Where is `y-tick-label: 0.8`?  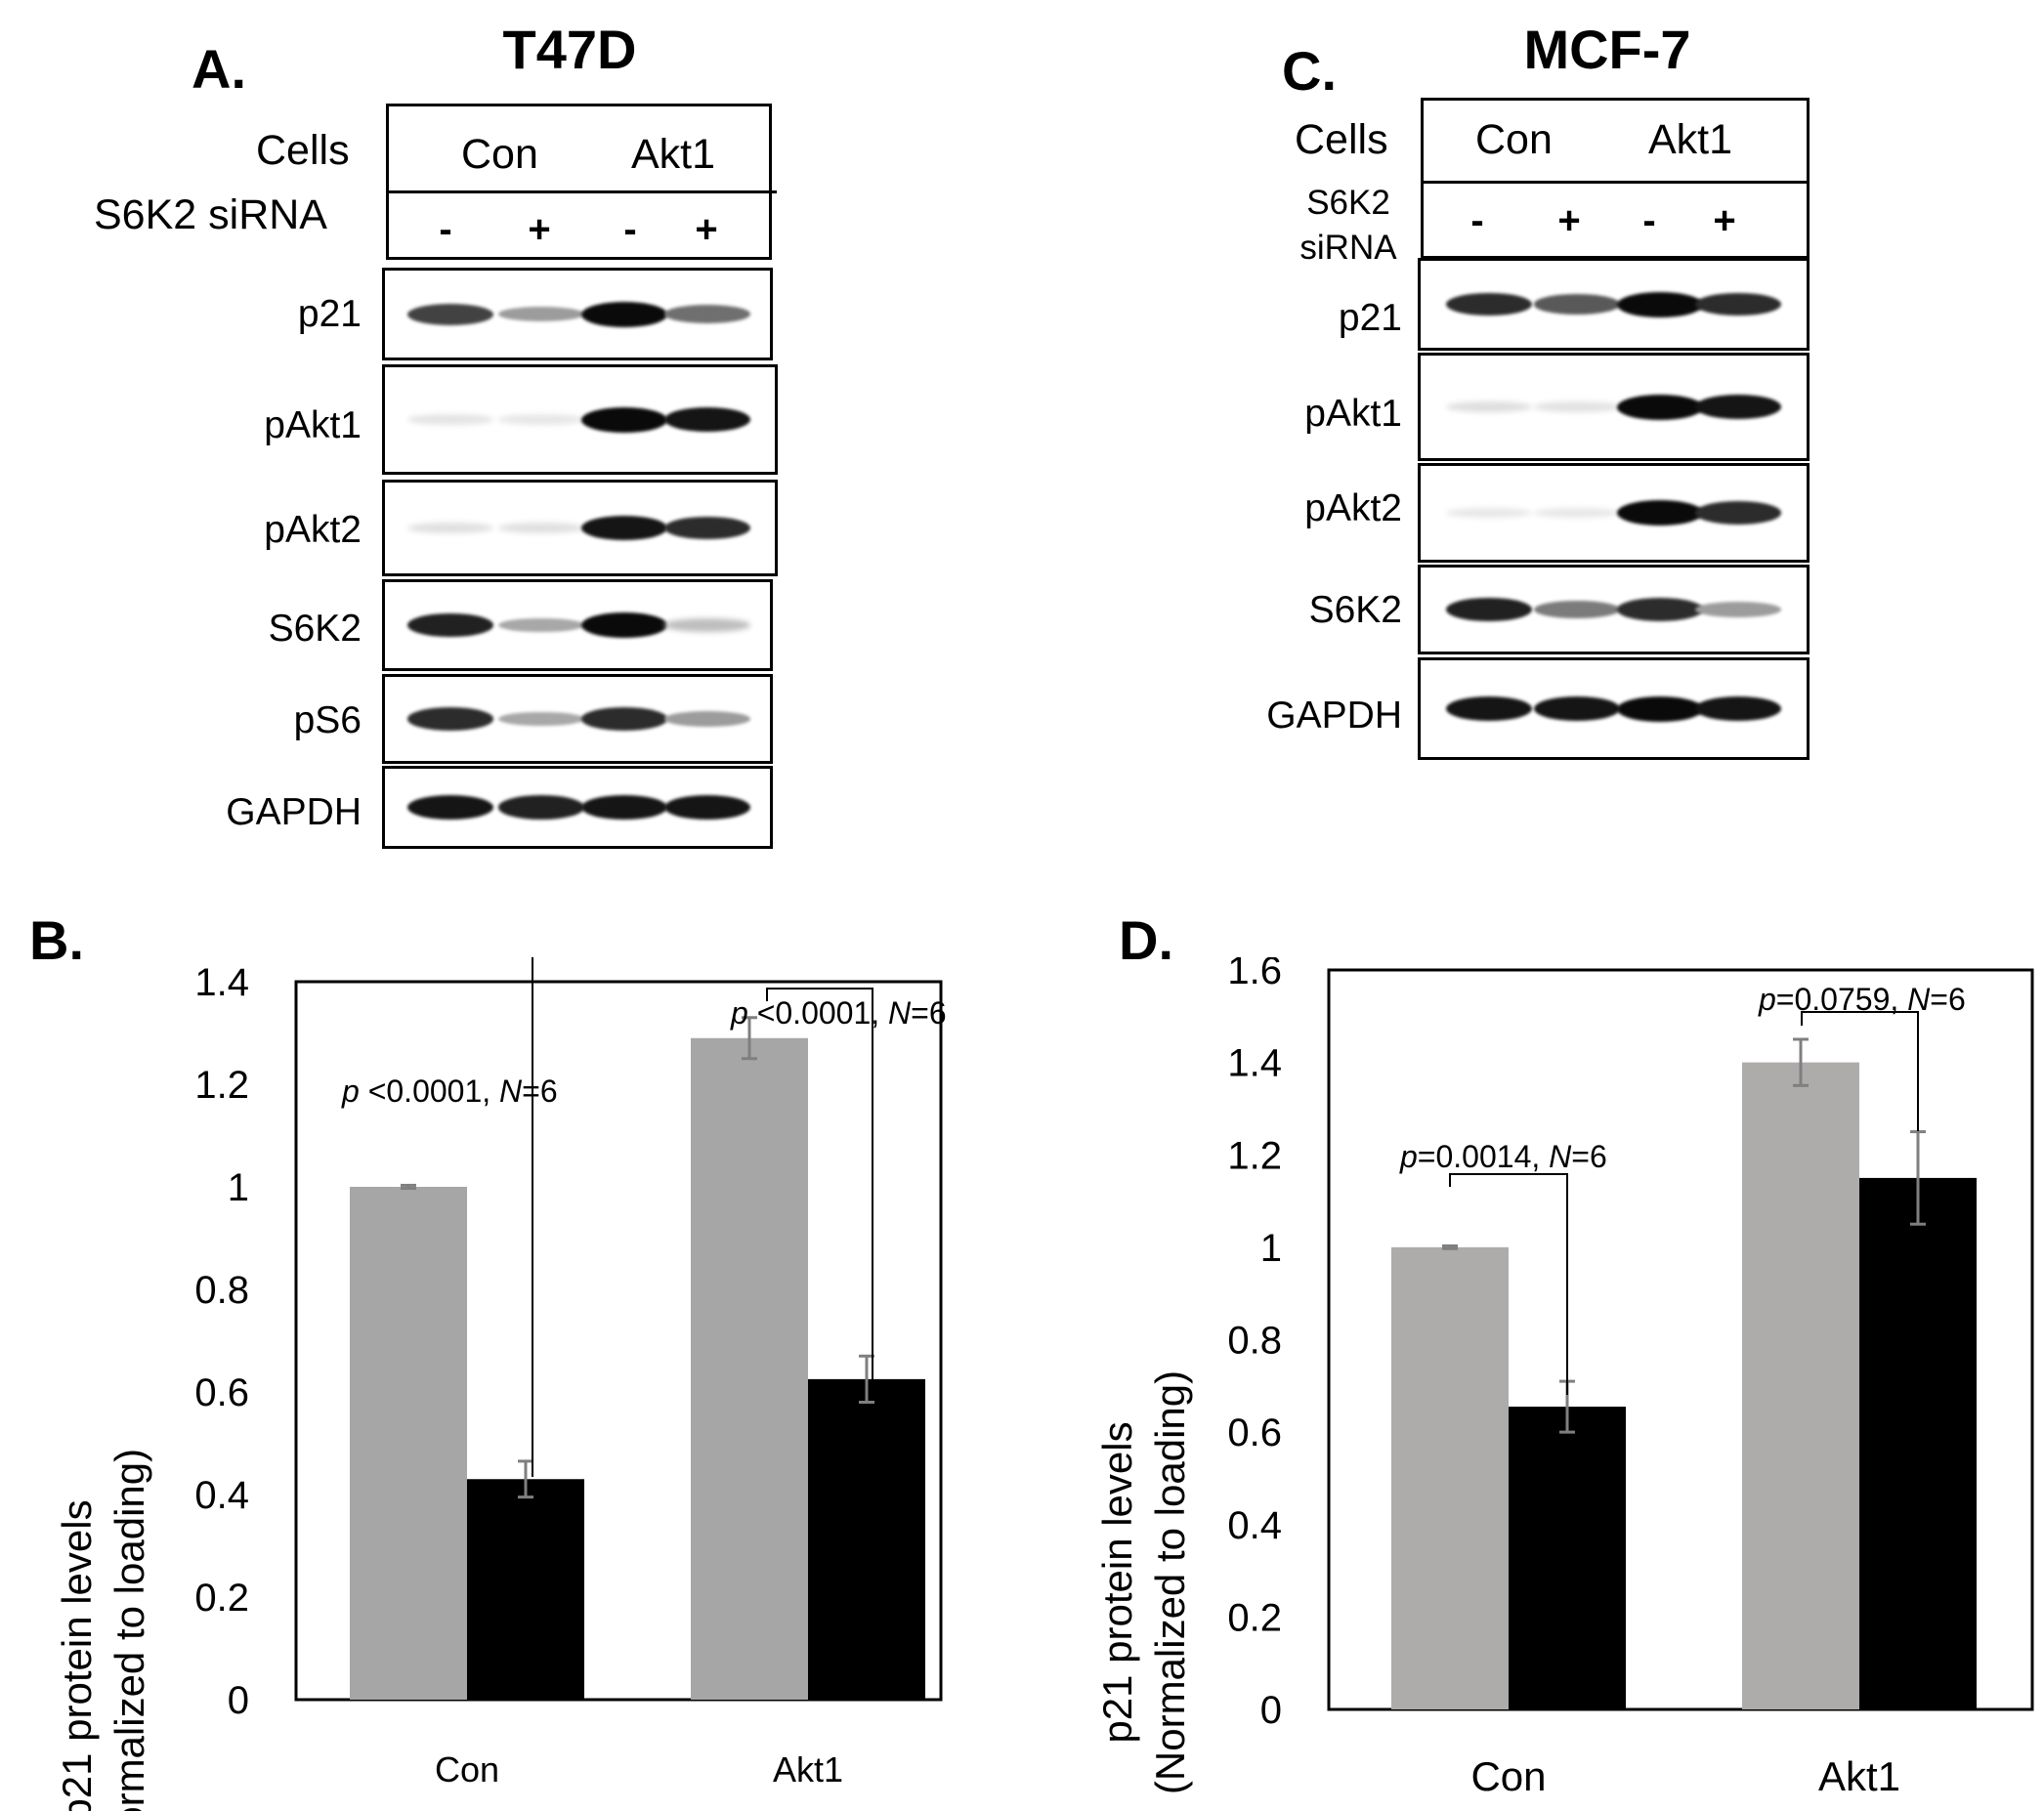
y-tick-label: 0.8 is located at coordinates (1254, 1341).